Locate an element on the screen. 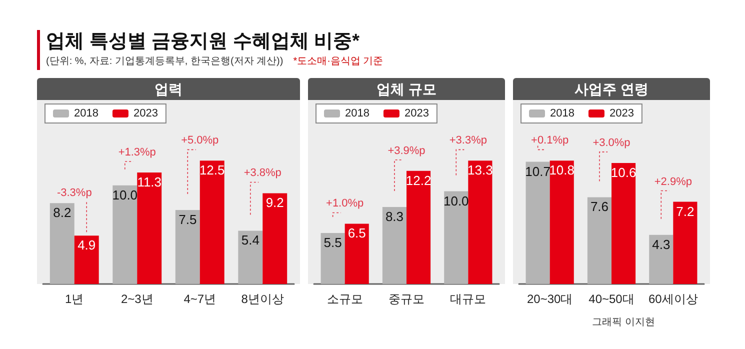  text: +3.3%p is located at coordinates (468, 140).